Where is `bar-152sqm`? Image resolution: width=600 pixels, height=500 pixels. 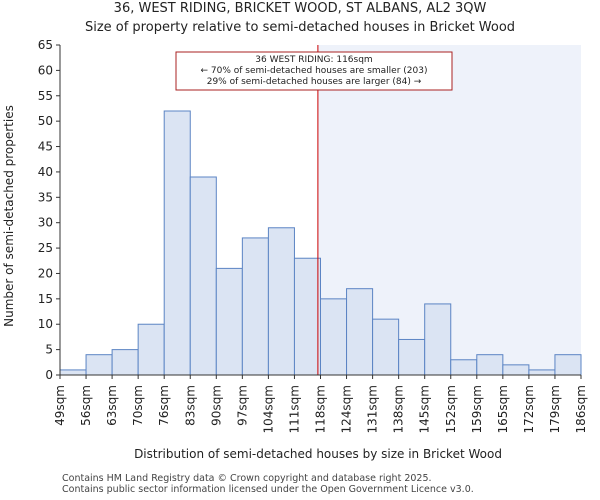
bar-152sqm is located at coordinates (464, 367).